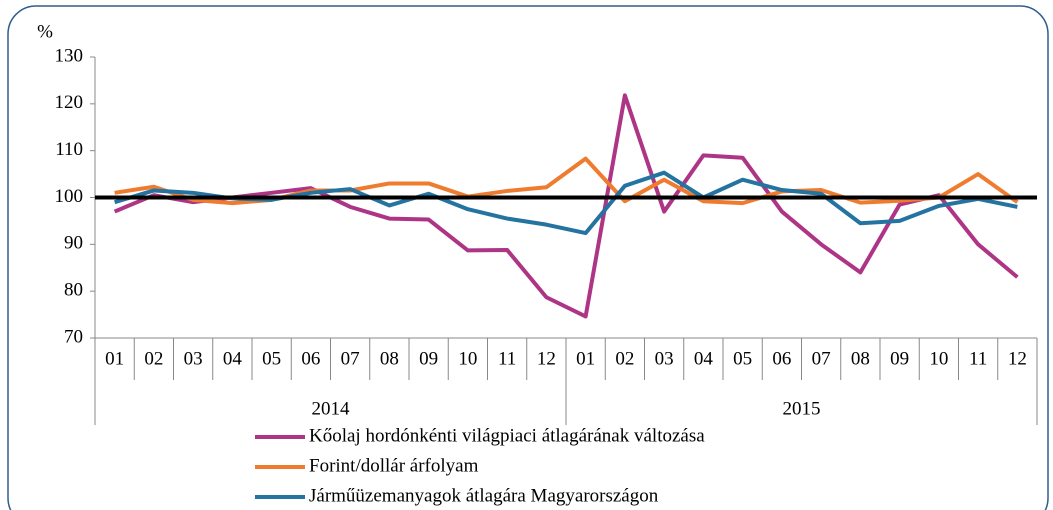  I want to click on y-tick-label: 80, so click(73, 290).